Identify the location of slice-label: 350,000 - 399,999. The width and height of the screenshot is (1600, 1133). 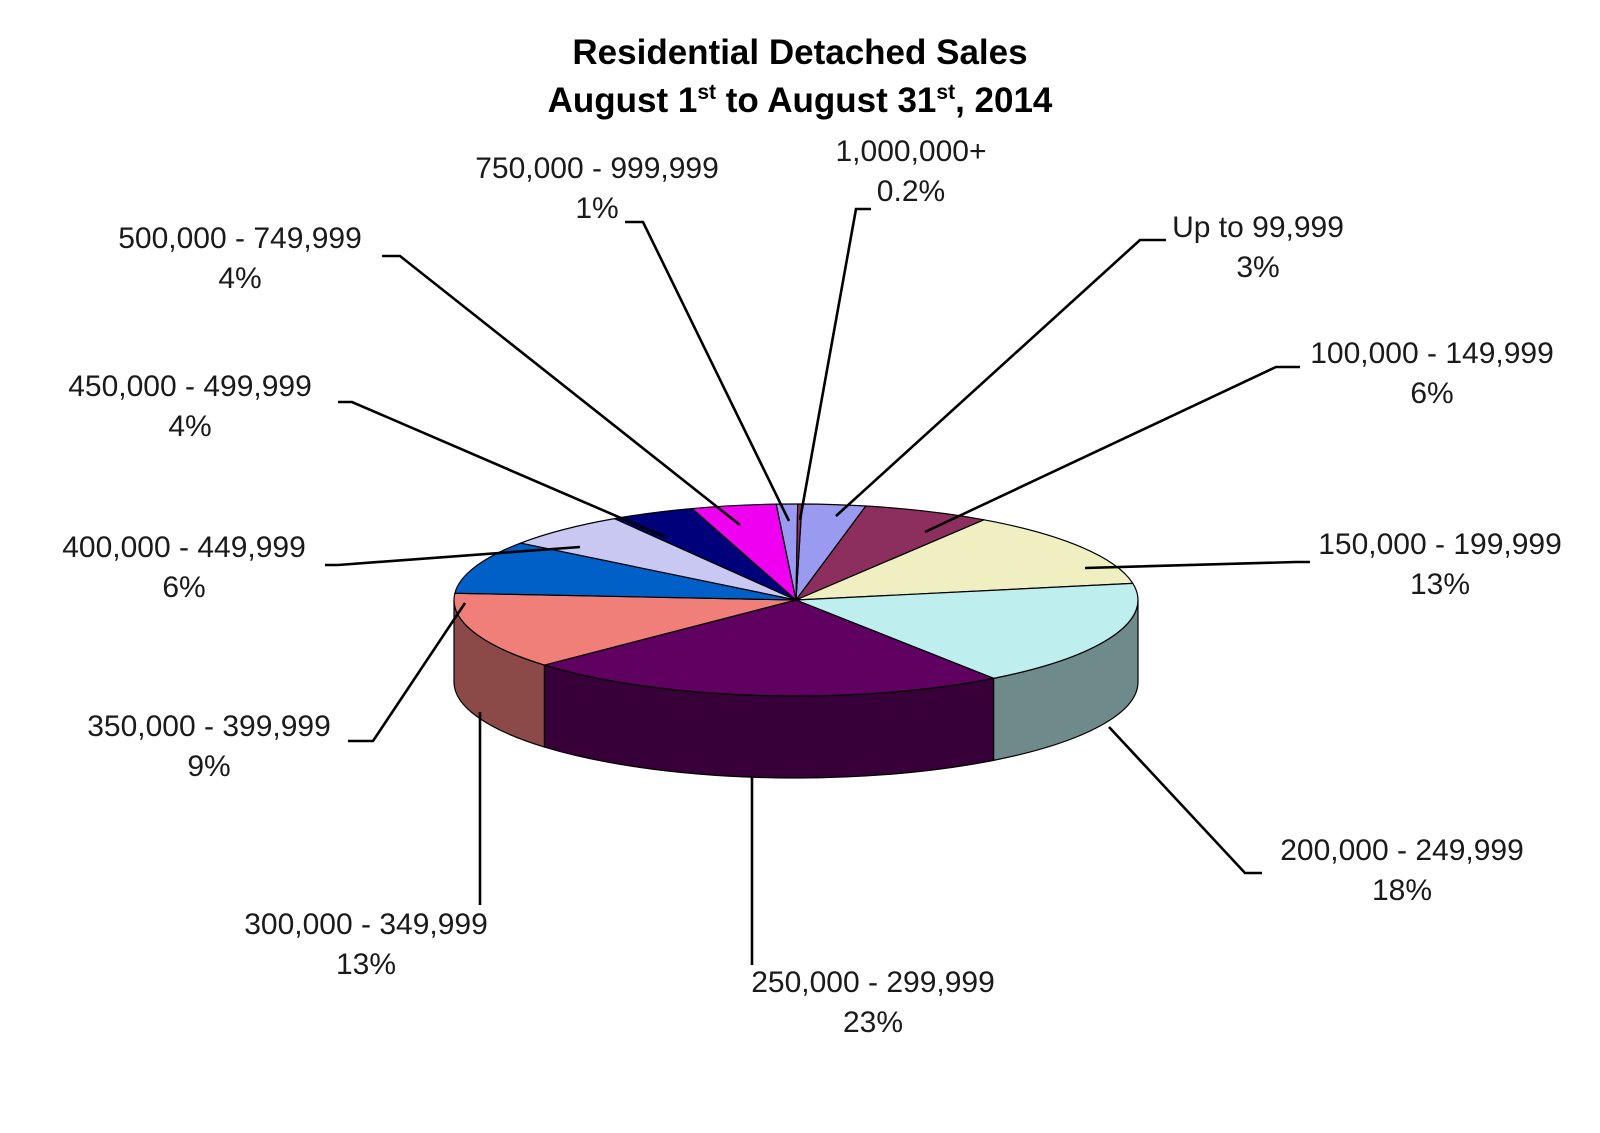
(209, 726).